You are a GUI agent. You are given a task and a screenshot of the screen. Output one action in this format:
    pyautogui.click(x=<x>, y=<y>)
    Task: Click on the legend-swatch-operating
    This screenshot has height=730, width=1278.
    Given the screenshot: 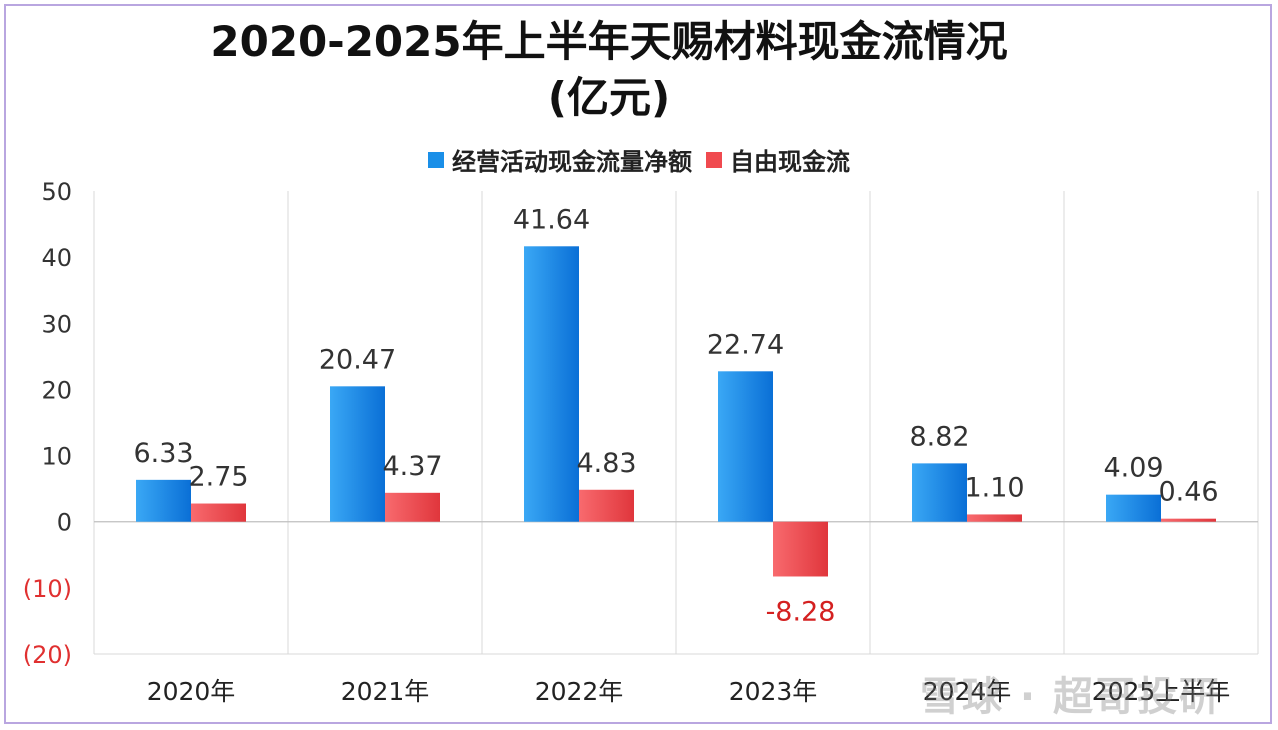 What is the action you would take?
    pyautogui.click(x=436, y=159)
    